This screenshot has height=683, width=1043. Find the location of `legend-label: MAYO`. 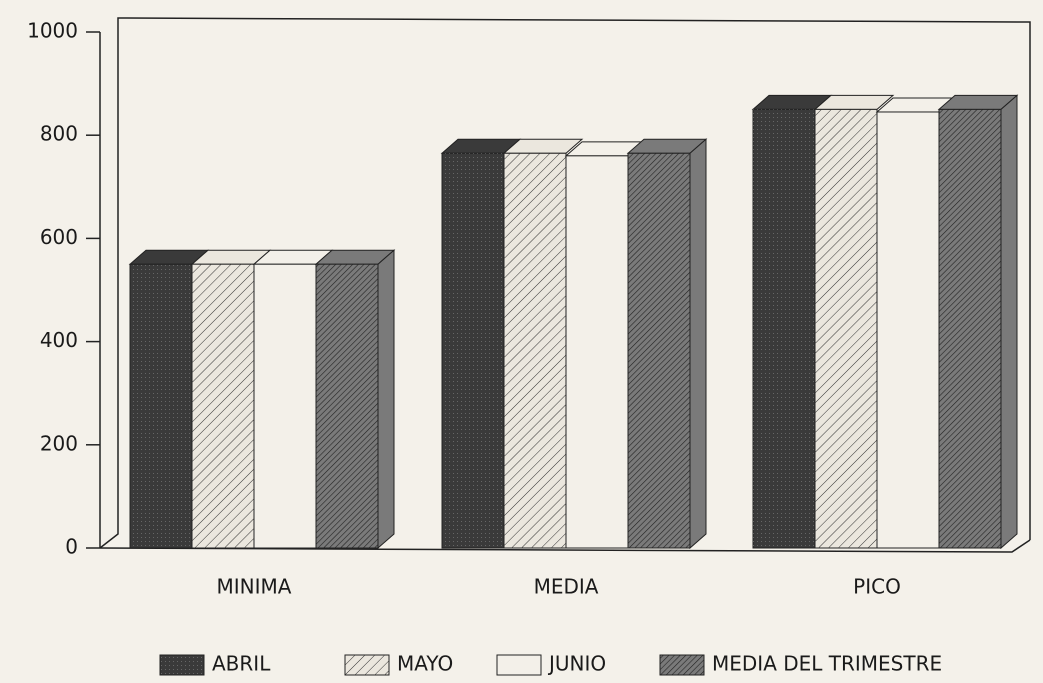

legend-label: MAYO is located at coordinates (425, 664).